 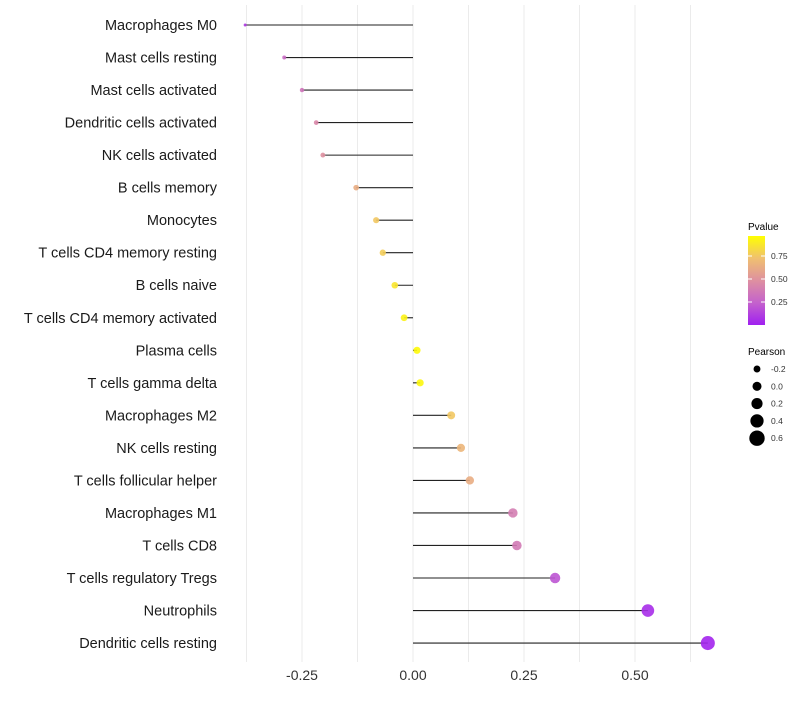 What do you see at coordinates (767, 396) in the screenshot?
I see `pearson-legend: Pearson -0.2 0.0 0.2 0.4 0.6` at bounding box center [767, 396].